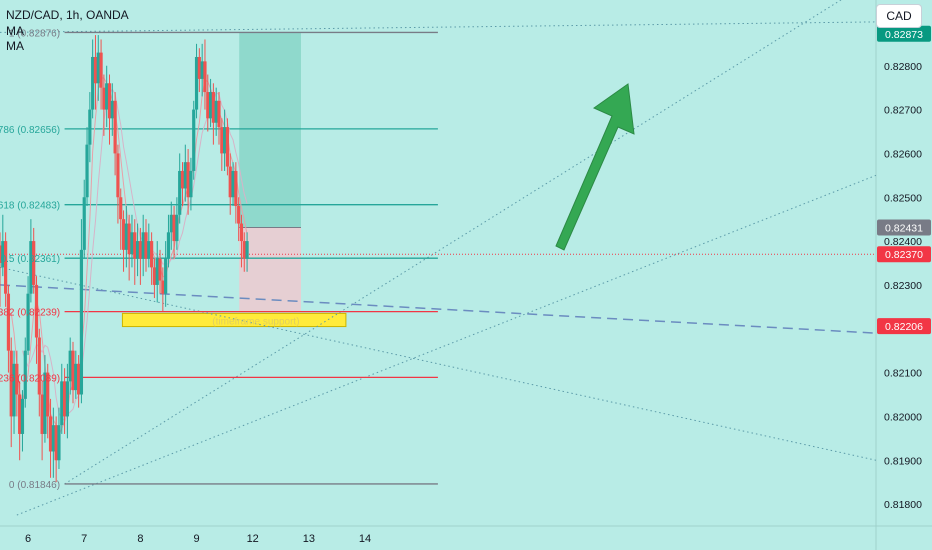 This screenshot has width=932, height=550. I want to click on currency-button: CAD, so click(899, 16).